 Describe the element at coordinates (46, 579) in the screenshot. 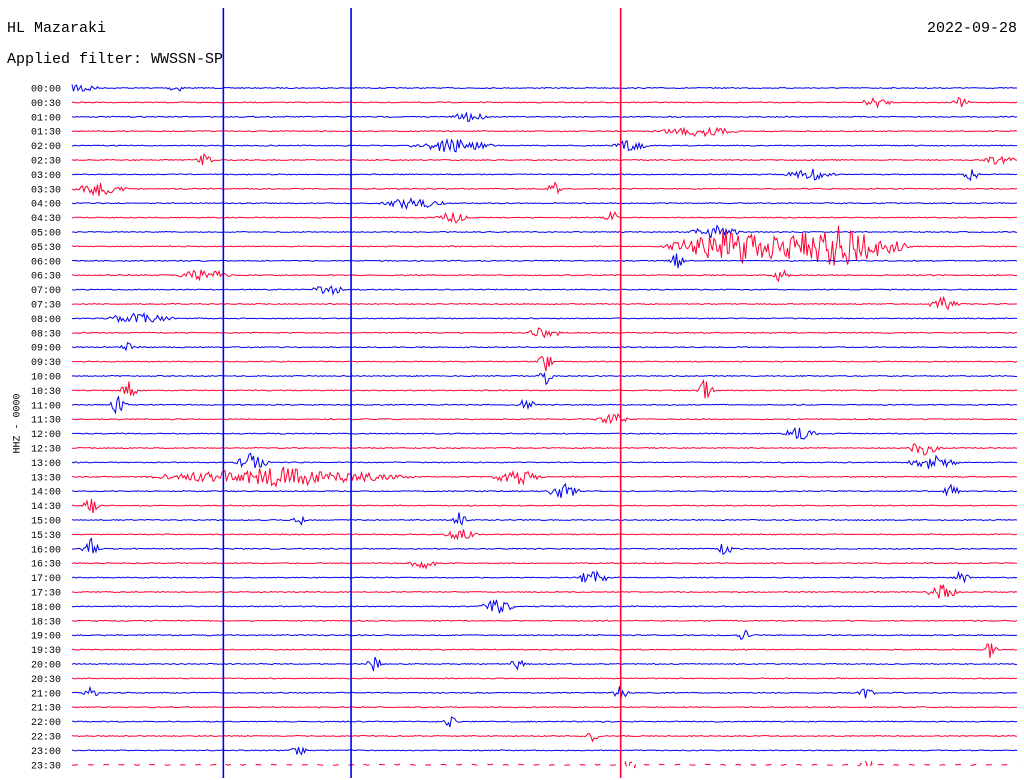

I see `row-time-label: 17:00` at that location.